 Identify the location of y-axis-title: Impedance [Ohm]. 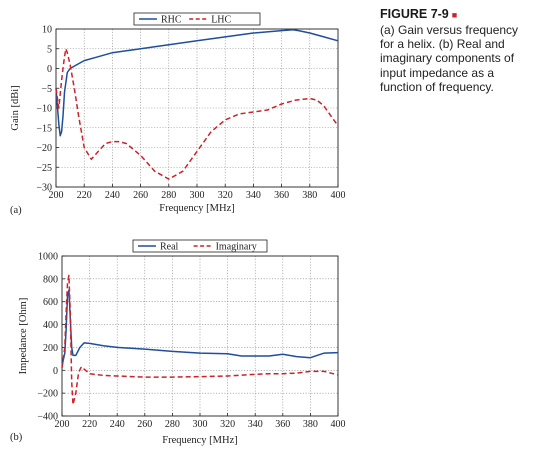
(23, 336).